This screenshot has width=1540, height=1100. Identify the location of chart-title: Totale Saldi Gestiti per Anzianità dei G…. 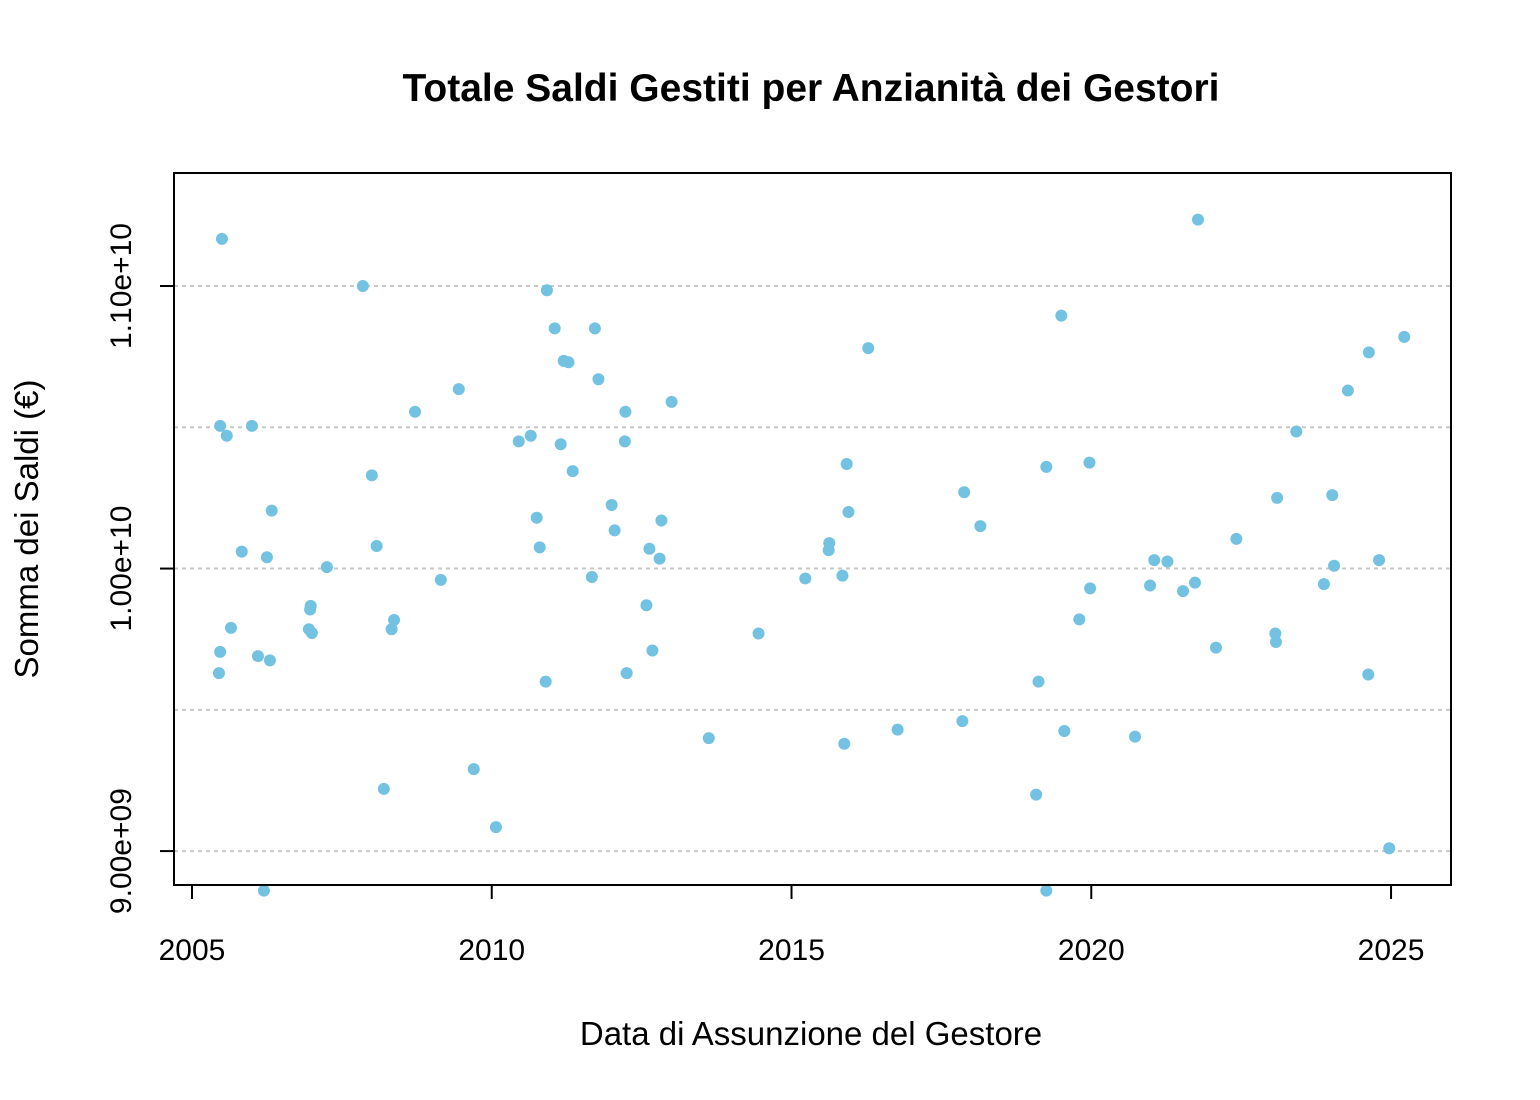
(810, 88).